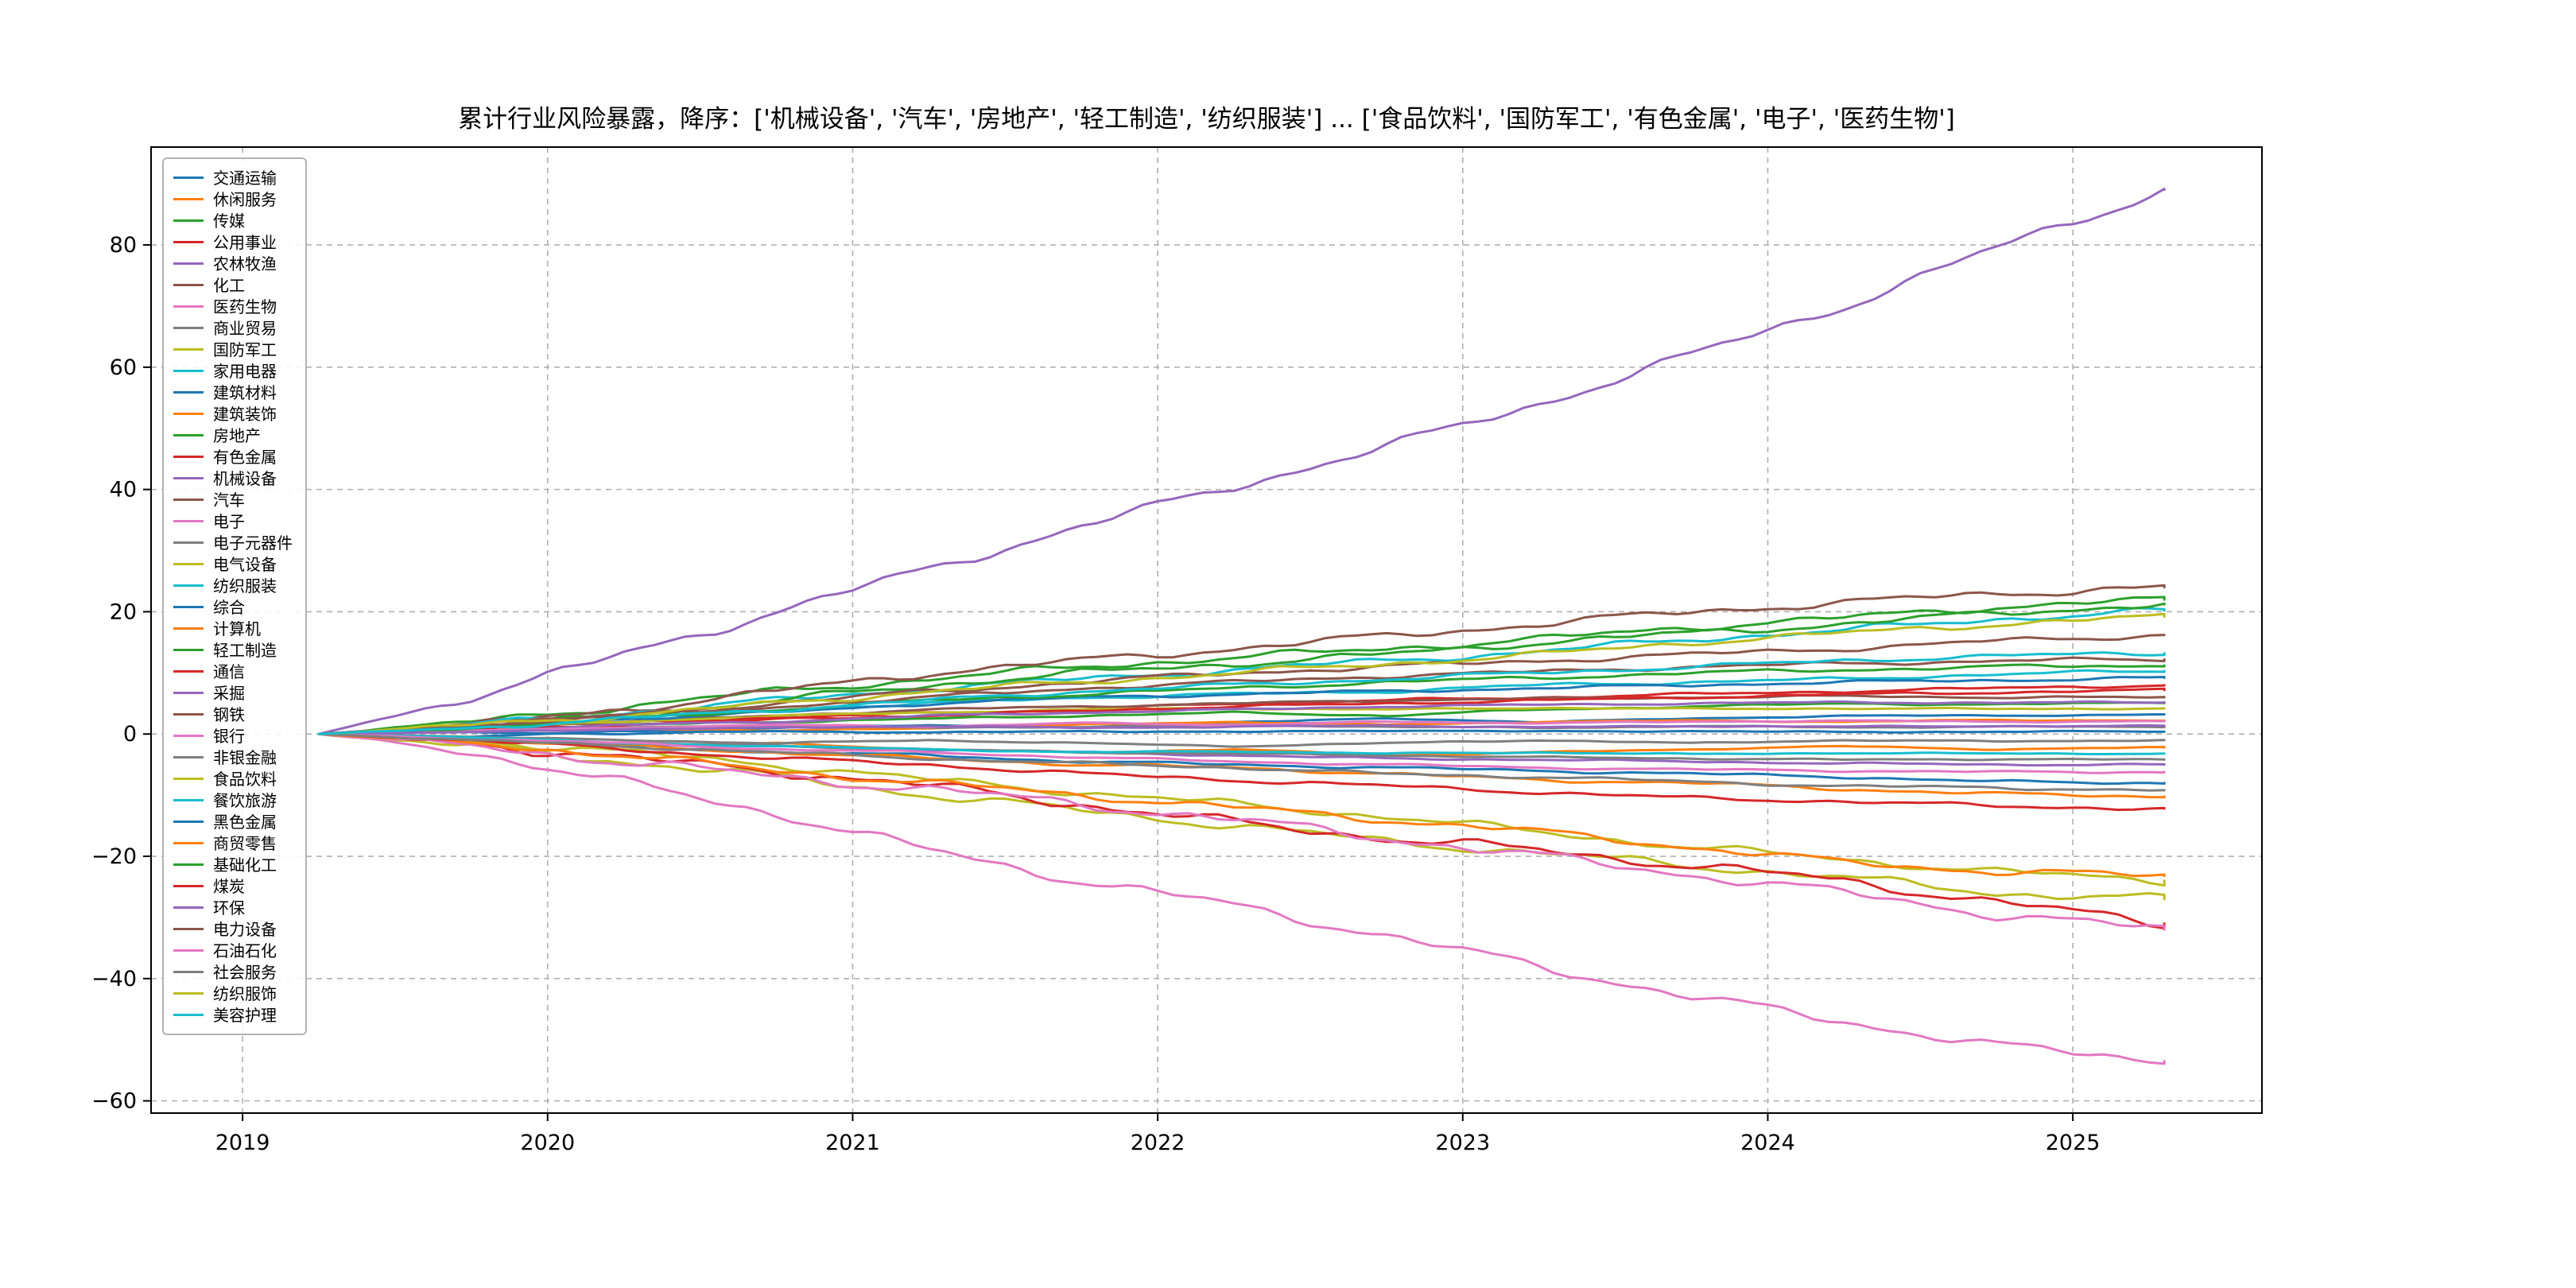 The image size is (2576, 1288). I want to click on svg-text: 20, so click(124, 611).